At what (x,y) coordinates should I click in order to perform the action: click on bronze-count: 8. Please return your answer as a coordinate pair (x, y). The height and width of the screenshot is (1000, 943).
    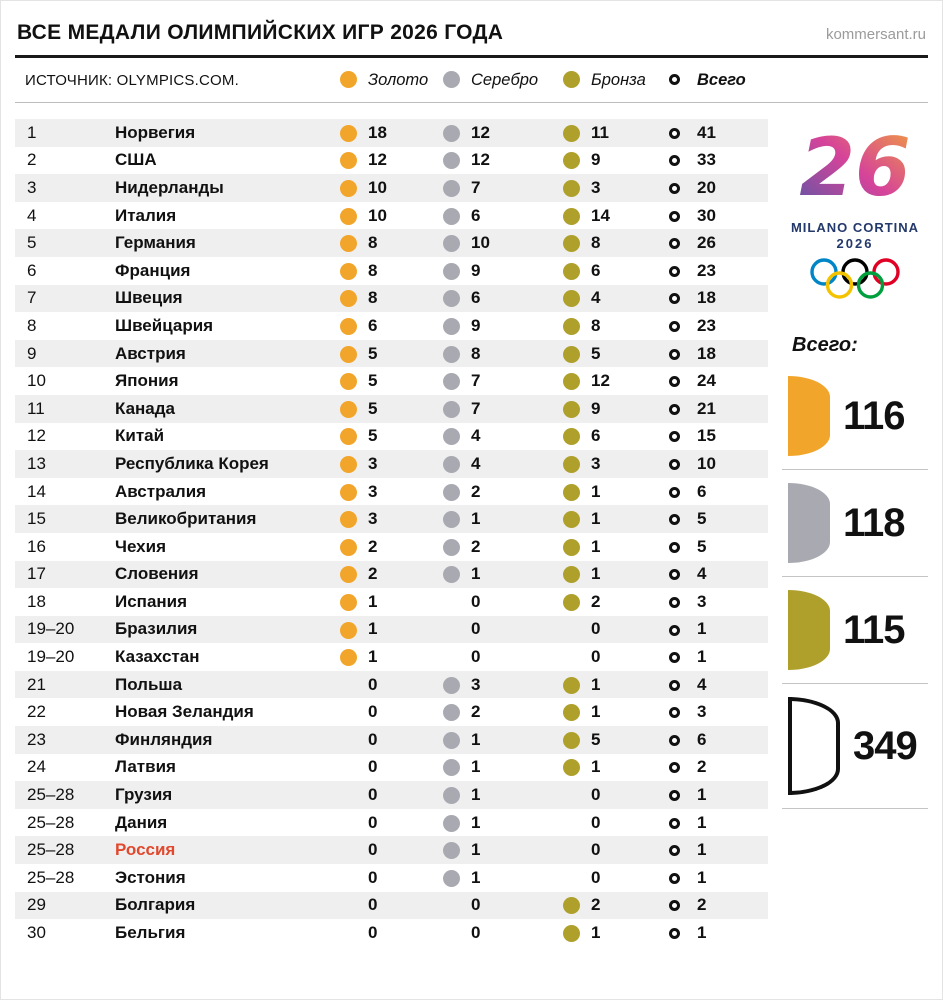
    Looking at the image, I should click on (596, 243).